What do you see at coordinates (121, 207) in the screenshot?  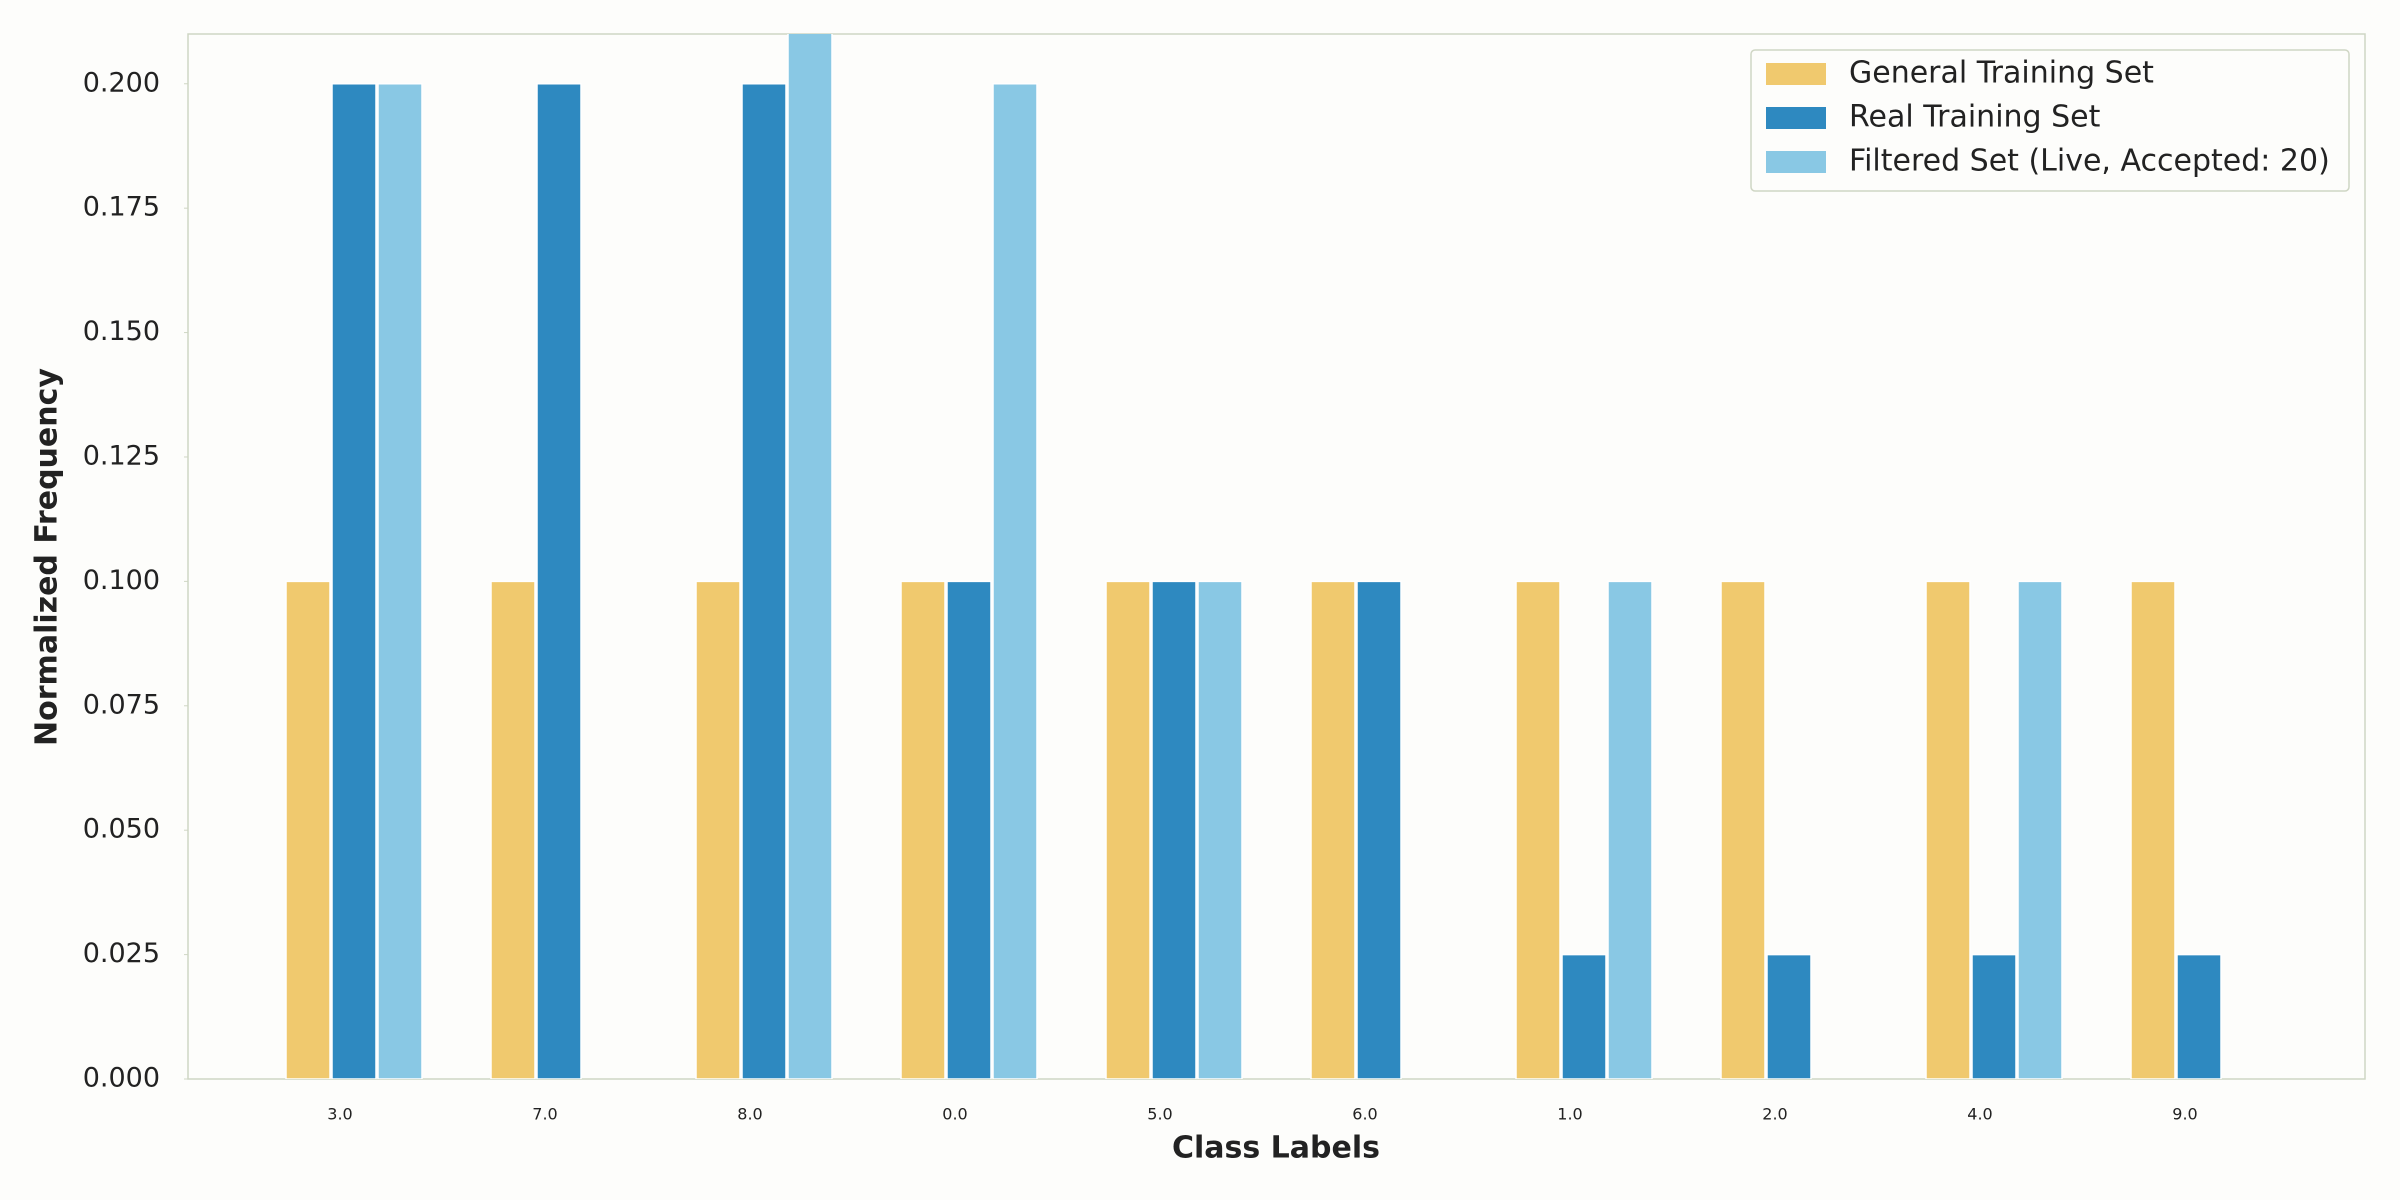 I see `y-tick-label: 0.175` at bounding box center [121, 207].